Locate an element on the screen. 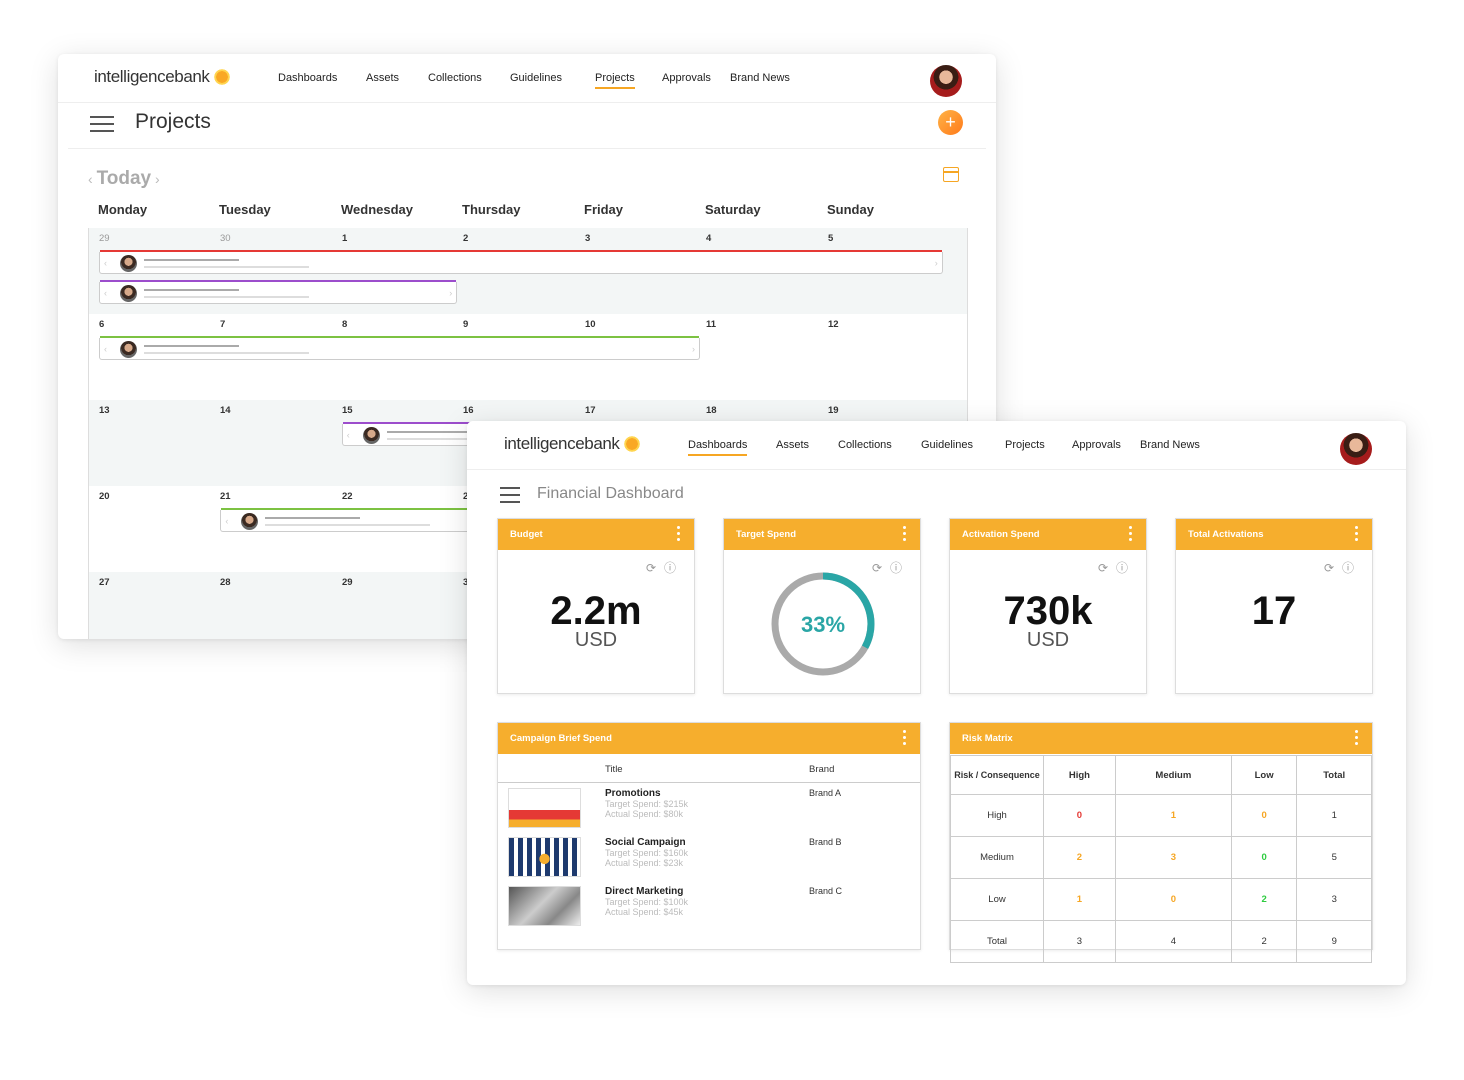 This screenshot has height=1080, width=1464. add-project-button: + is located at coordinates (950, 122).